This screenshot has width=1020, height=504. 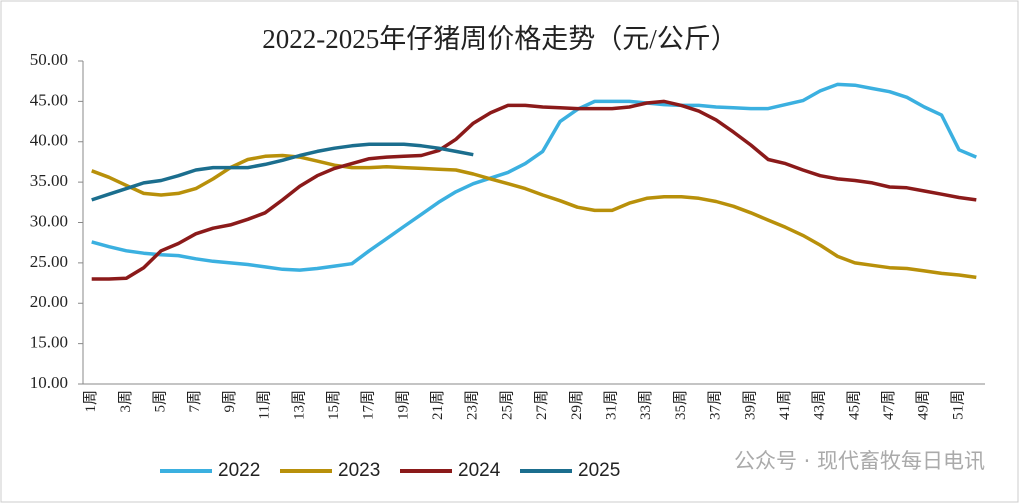 What do you see at coordinates (479, 470) in the screenshot?
I see `legend-label: 2024` at bounding box center [479, 470].